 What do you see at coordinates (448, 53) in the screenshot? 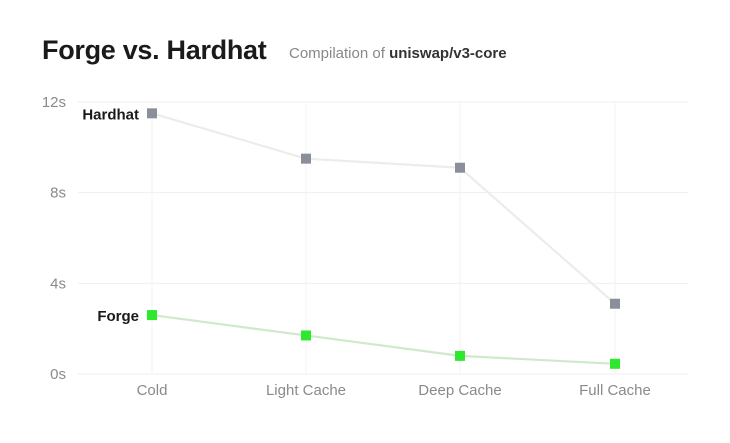
I see `subtitle-repo: uniswap/v3-core` at bounding box center [448, 53].